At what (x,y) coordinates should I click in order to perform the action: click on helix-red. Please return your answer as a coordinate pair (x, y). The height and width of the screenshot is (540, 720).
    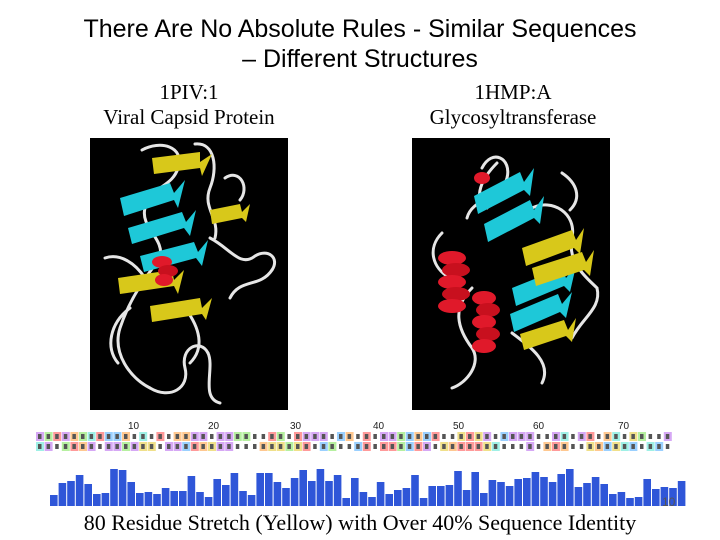
    Looking at the image, I should click on (469, 262).